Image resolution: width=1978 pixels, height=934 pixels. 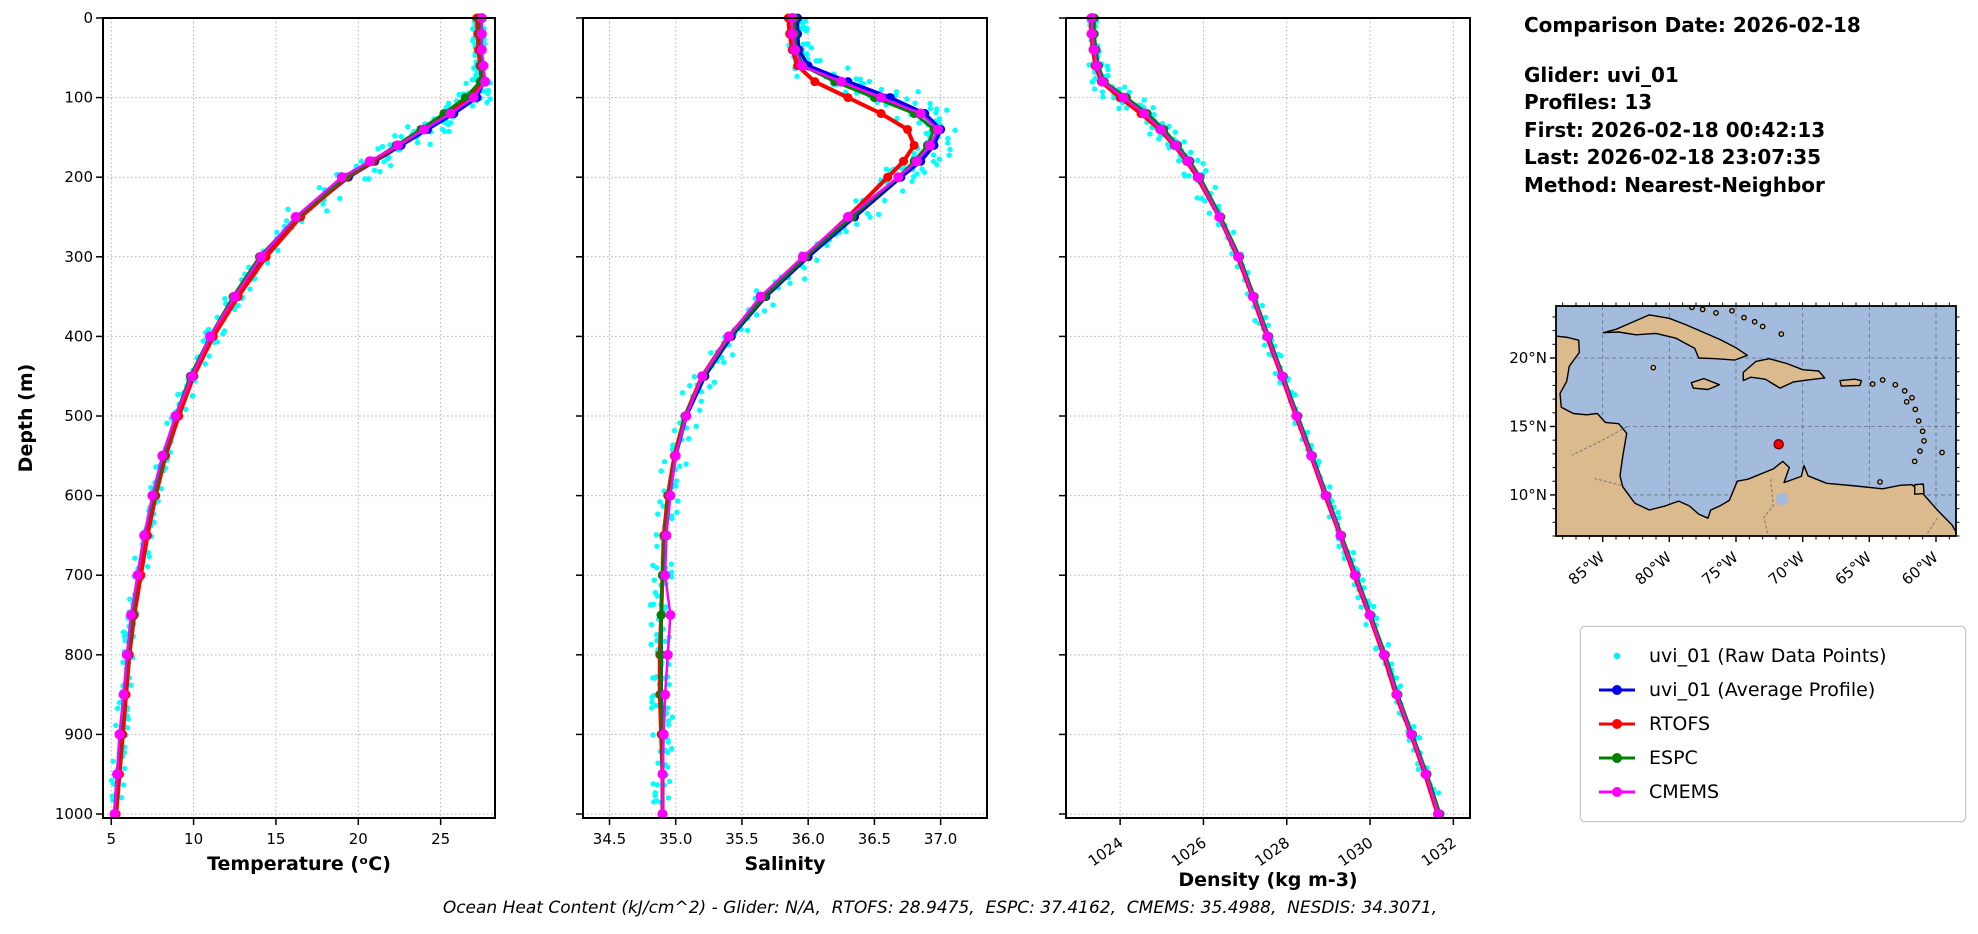 I want to click on svg-text: 5, so click(x=111, y=839).